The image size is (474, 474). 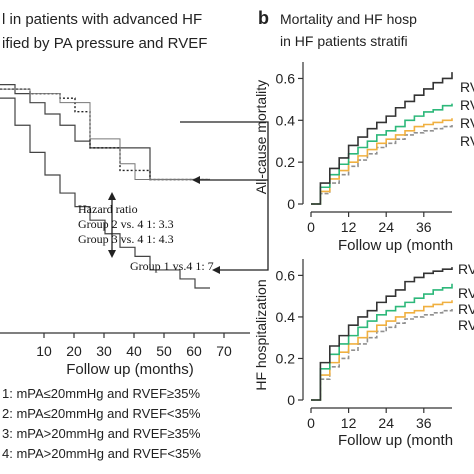 What do you see at coordinates (44, 351) in the screenshot?
I see `panel-a-x-tick-label: 10` at bounding box center [44, 351].